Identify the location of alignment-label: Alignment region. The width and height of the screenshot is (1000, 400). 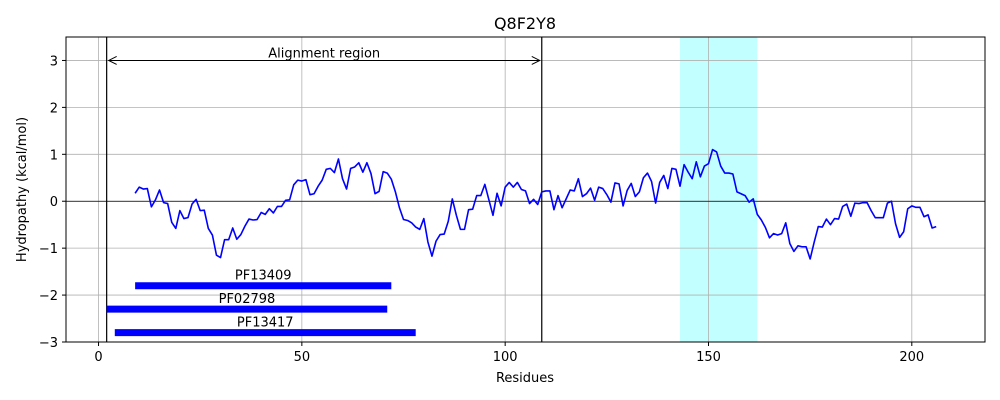
(324, 53).